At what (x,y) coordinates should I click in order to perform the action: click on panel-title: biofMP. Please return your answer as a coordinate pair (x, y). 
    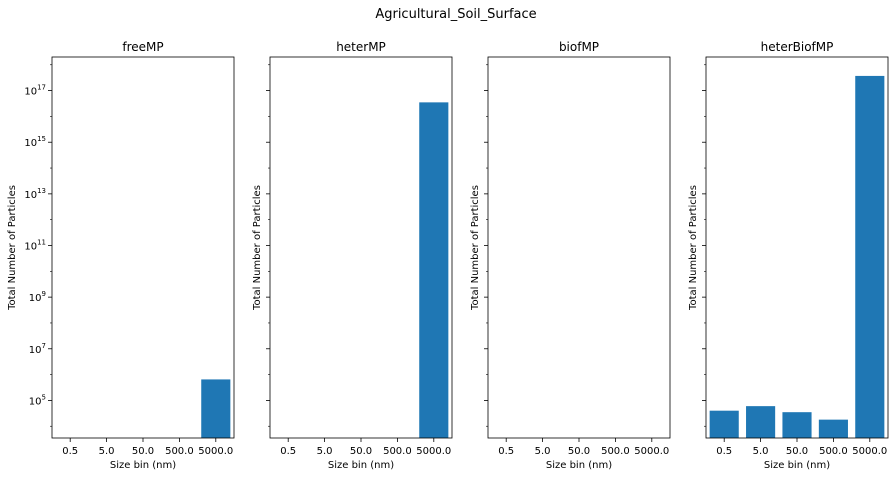
    Looking at the image, I should click on (579, 47).